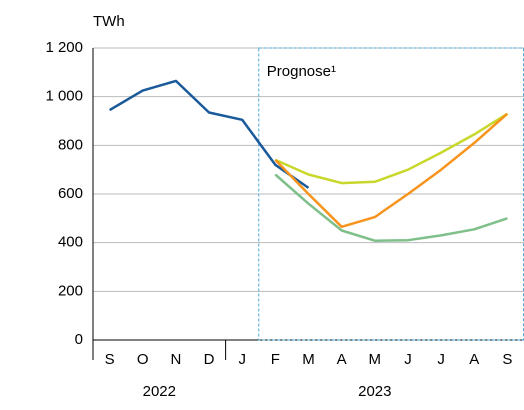 The image size is (524, 410). What do you see at coordinates (275, 359) in the screenshot?
I see `x-tick-label: F` at bounding box center [275, 359].